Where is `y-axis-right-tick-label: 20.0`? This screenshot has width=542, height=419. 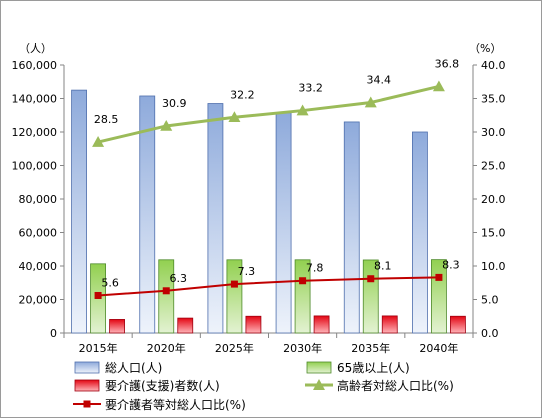
y-axis-right-tick-label: 20.0 is located at coordinates (493, 199).